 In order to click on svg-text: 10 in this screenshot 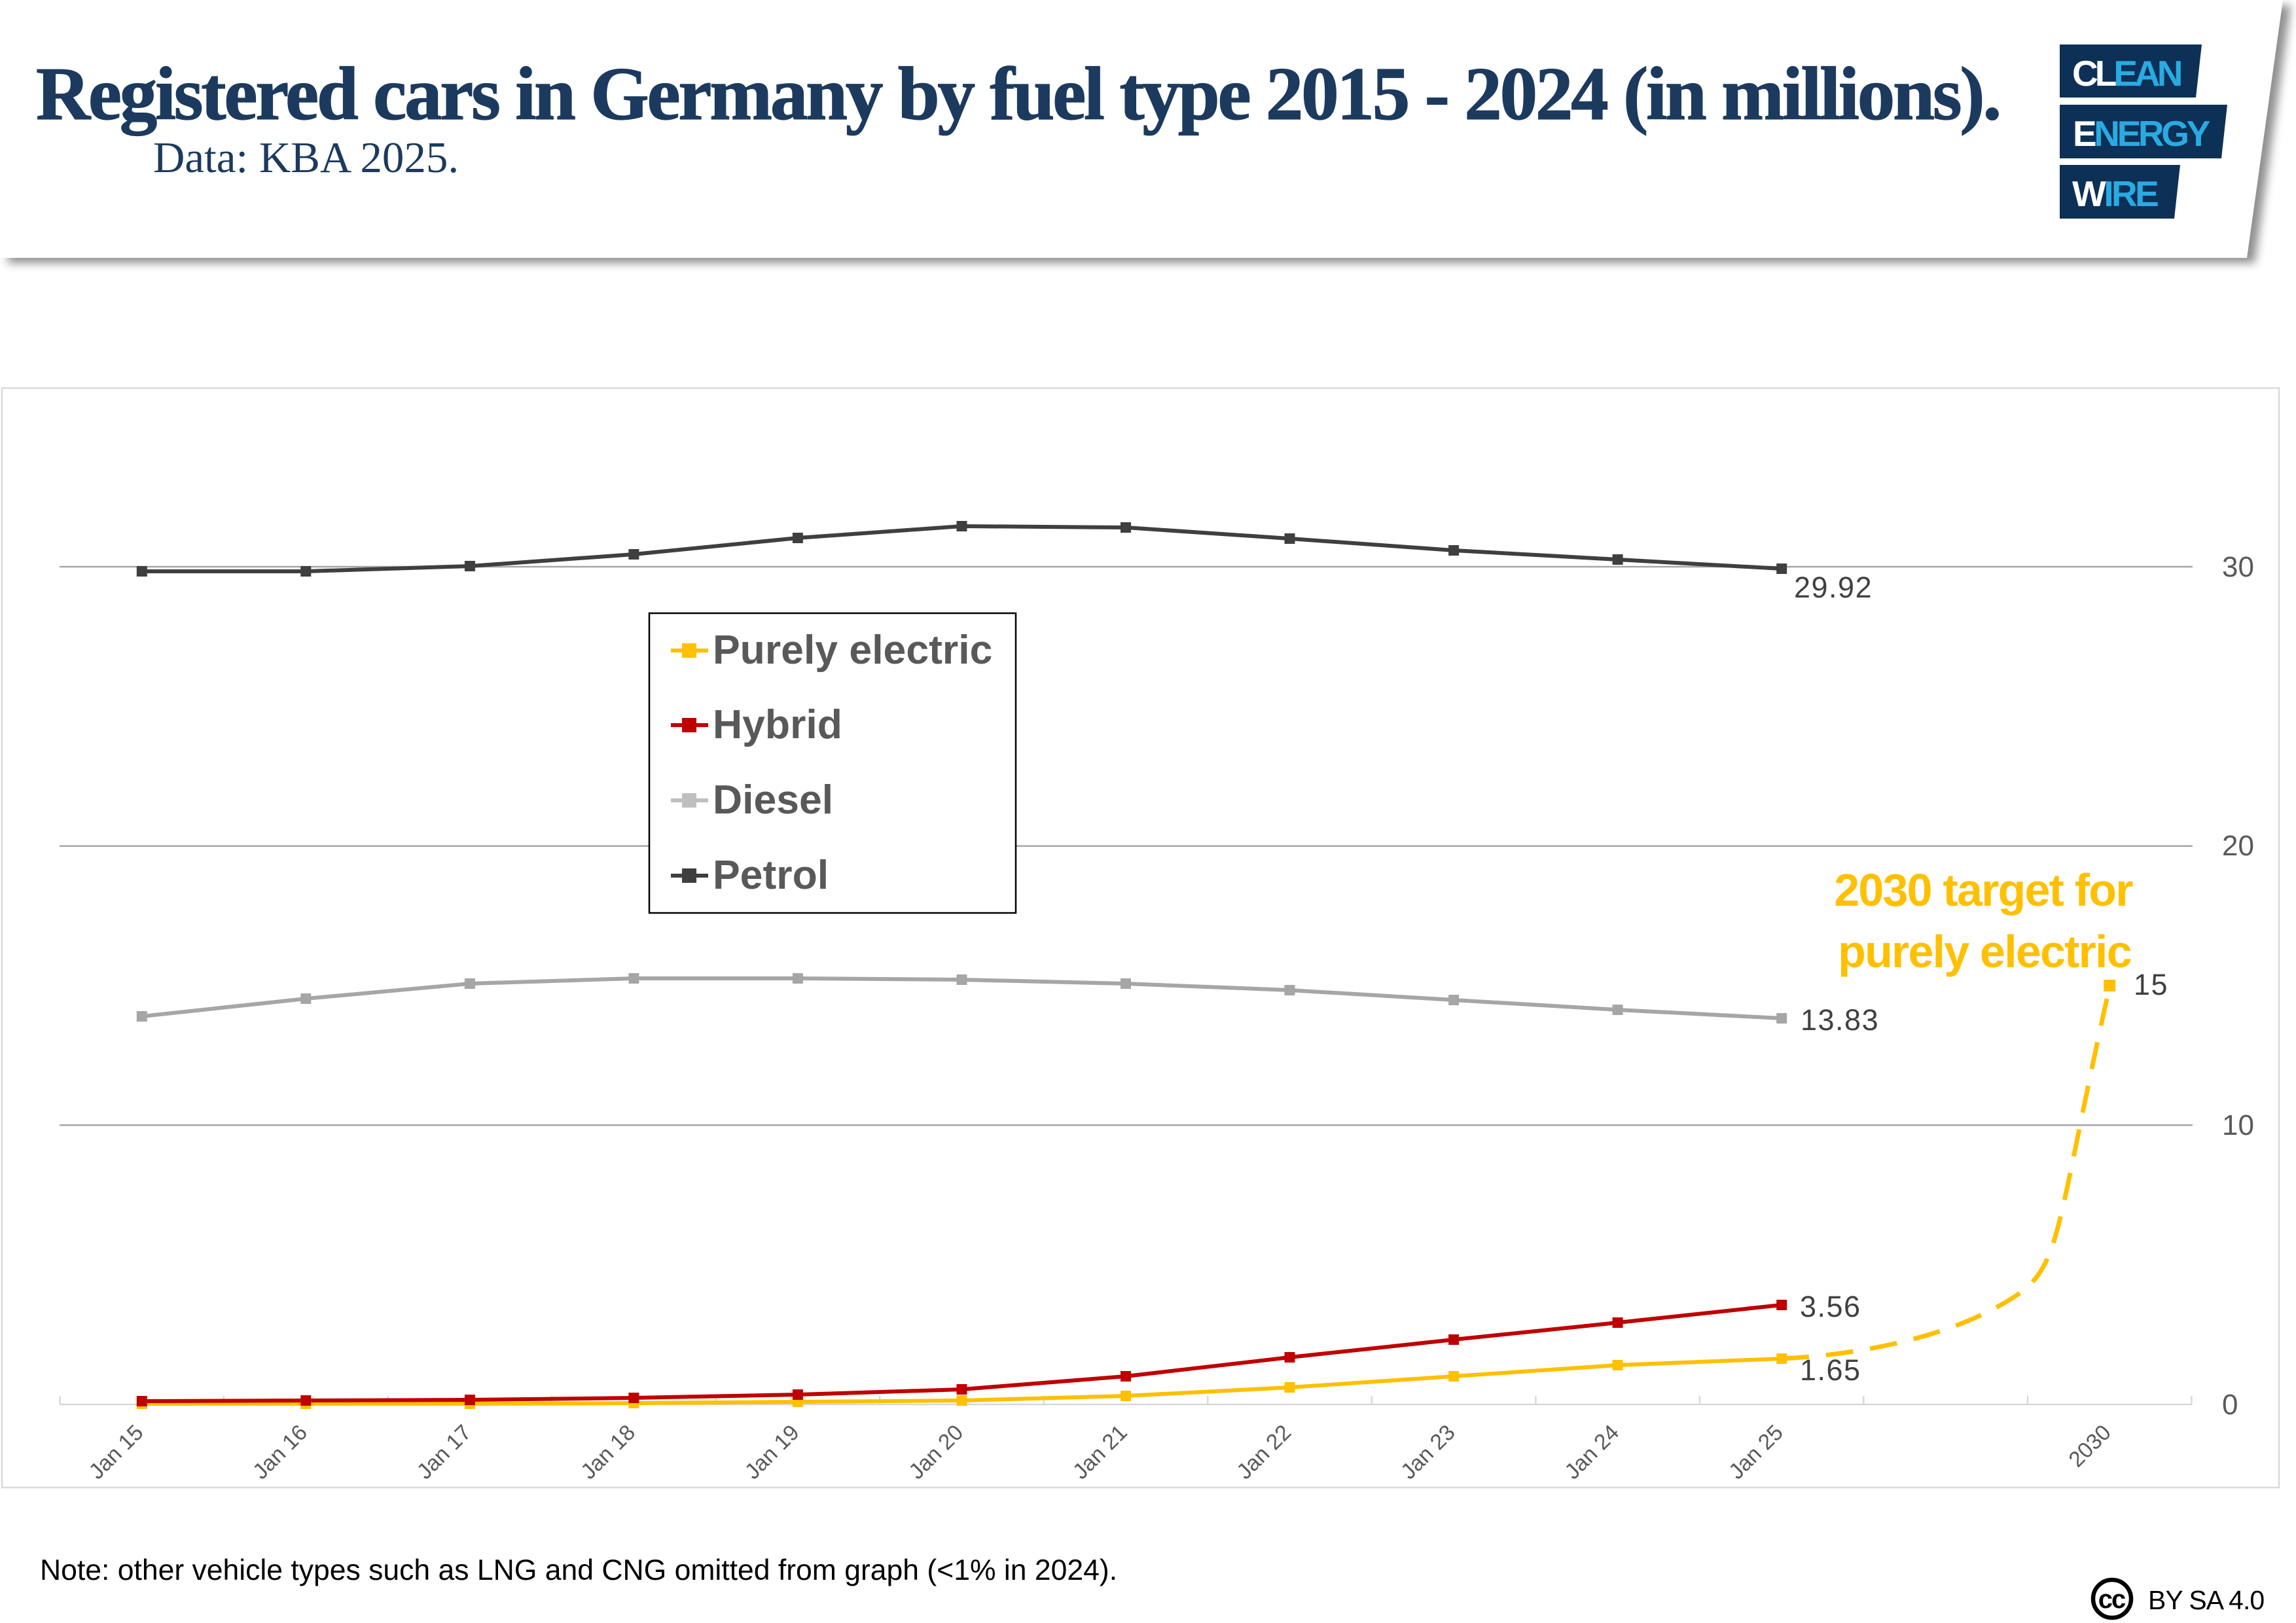, I will do `click(2238, 1125)`.